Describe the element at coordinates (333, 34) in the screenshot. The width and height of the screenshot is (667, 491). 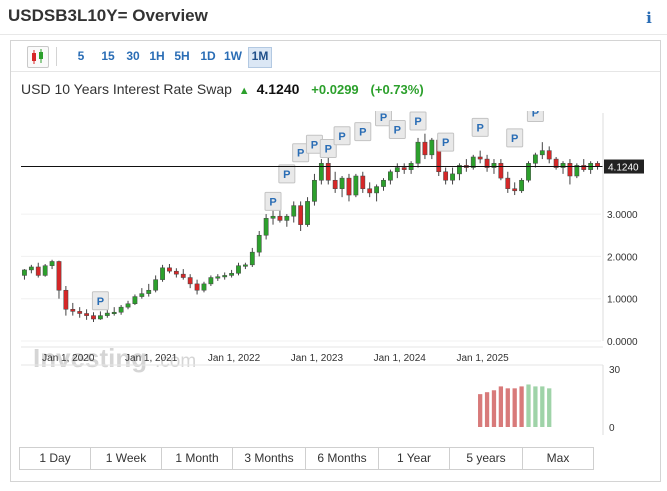
I see `header-divider` at that location.